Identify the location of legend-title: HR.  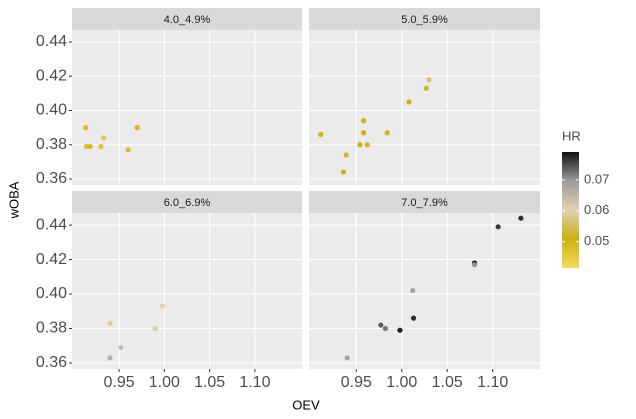
(571, 135).